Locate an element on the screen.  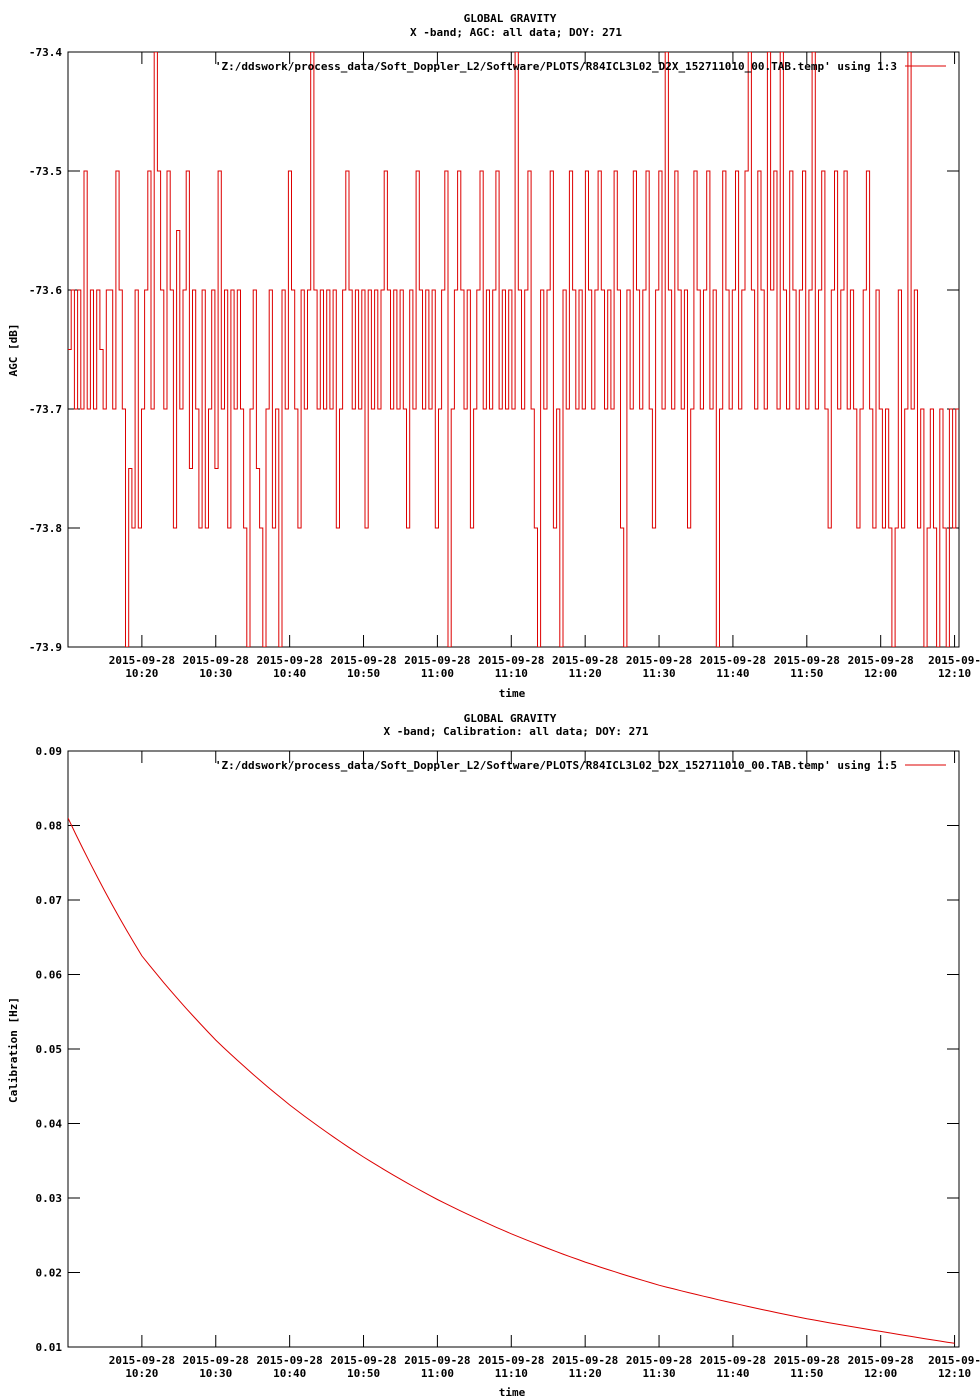
agc-x-tick-time: 11:00 is located at coordinates (437, 673).